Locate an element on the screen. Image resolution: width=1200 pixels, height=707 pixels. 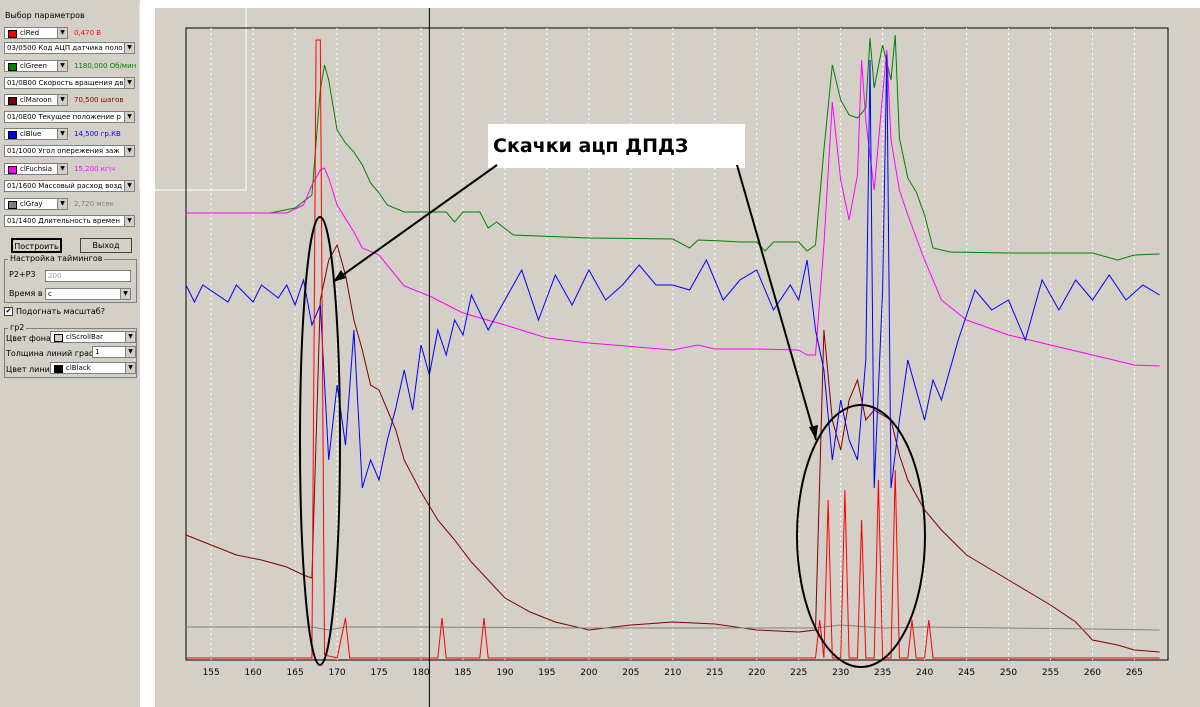
x-tick-label: 205 is located at coordinates (630, 673).